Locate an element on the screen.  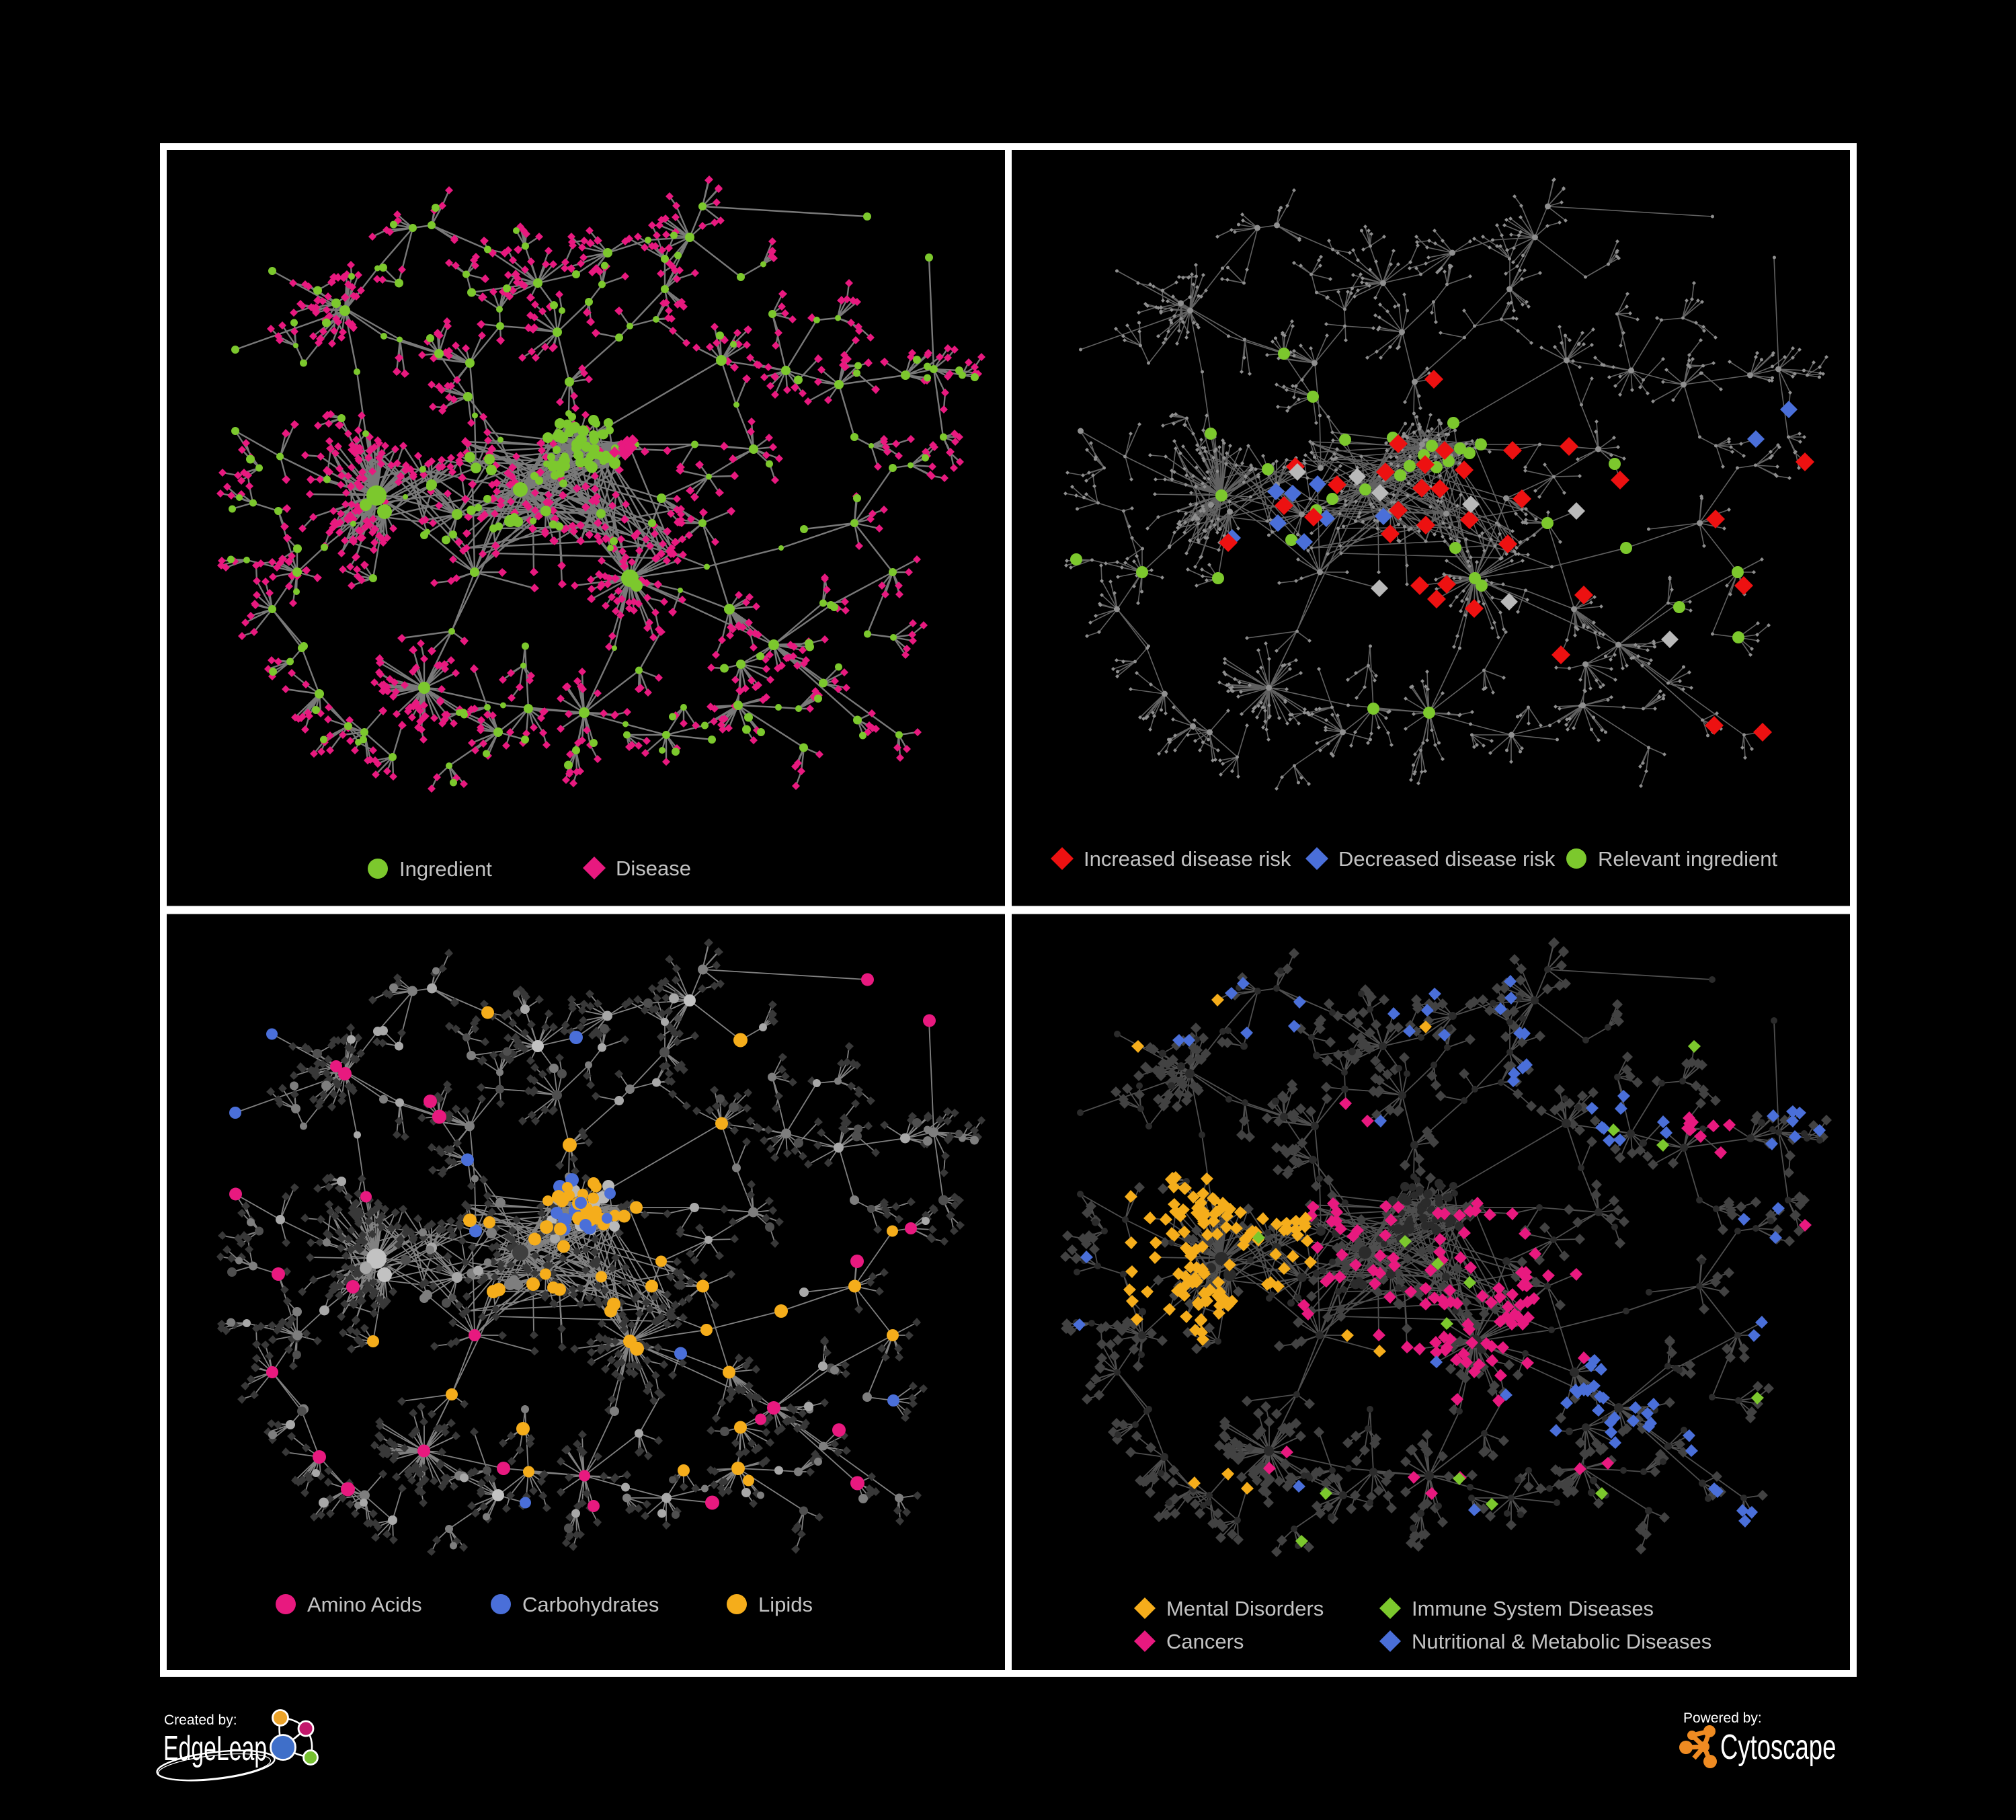
svg-text: Decreased disease risk is located at coordinates (1447, 859).